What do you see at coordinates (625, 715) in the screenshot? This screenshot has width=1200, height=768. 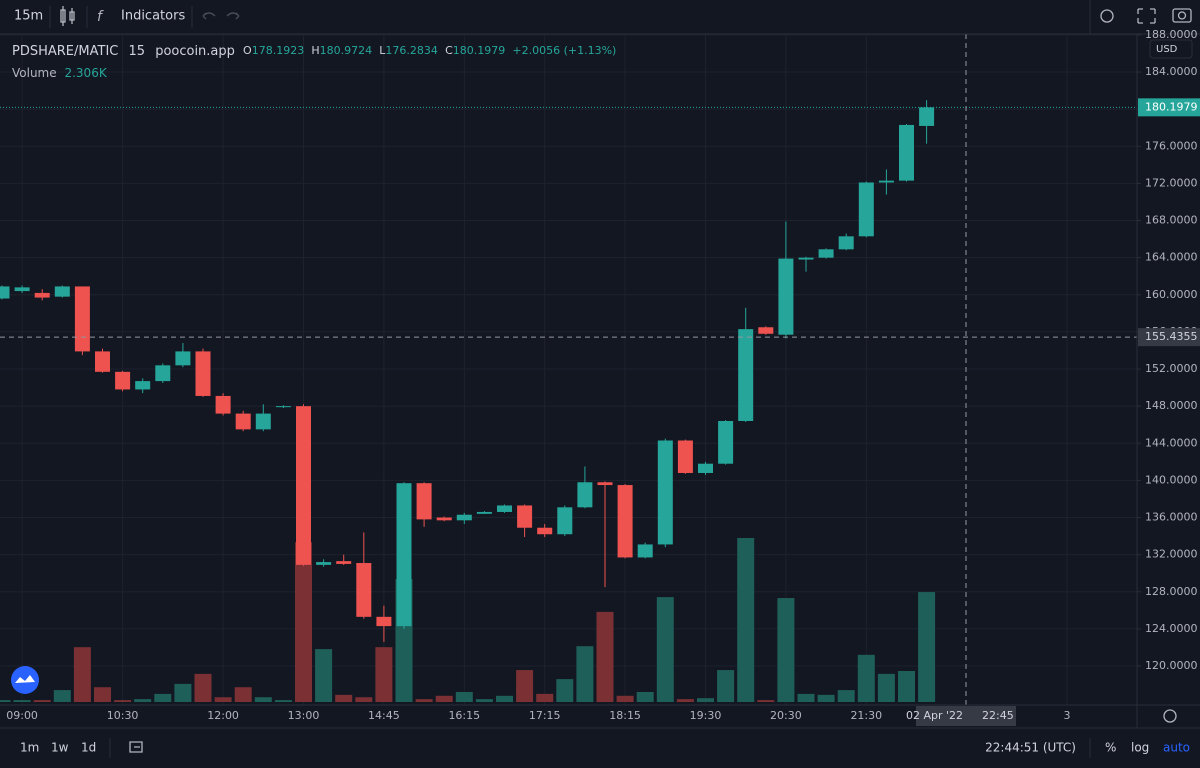 I see `x-tick-label: 18:15` at bounding box center [625, 715].